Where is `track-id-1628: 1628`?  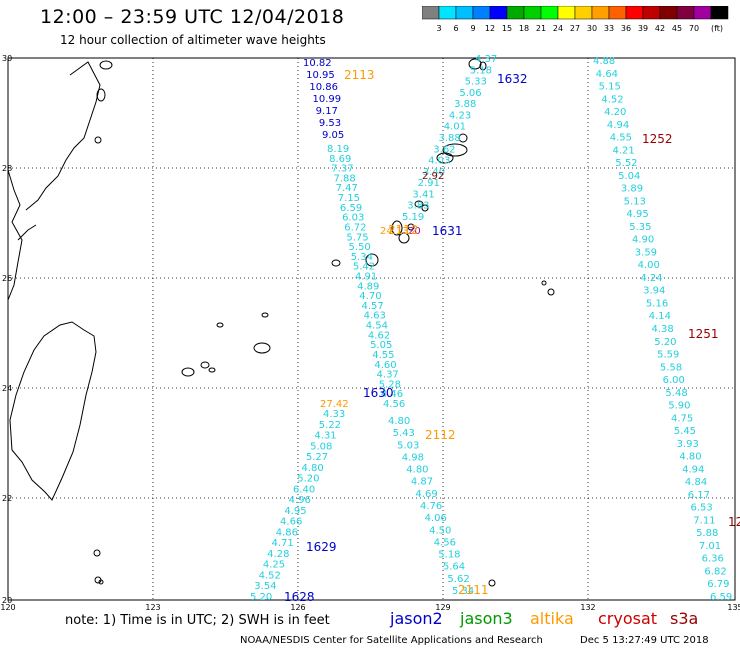 track-id-1628: 1628 is located at coordinates (299, 597).